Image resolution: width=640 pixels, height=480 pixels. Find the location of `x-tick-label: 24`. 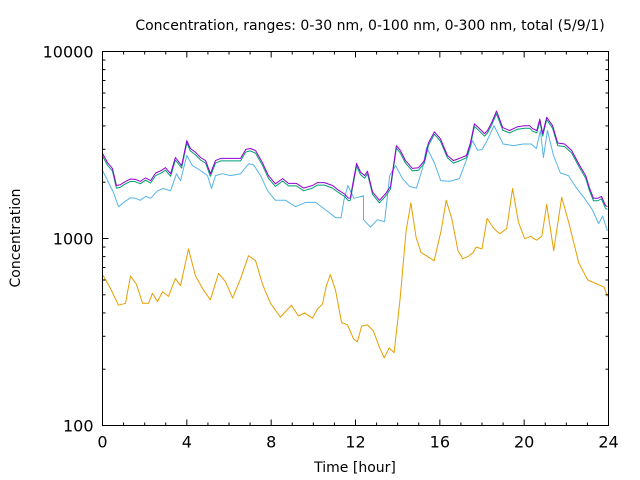

x-tick-label: 24 is located at coordinates (608, 442).